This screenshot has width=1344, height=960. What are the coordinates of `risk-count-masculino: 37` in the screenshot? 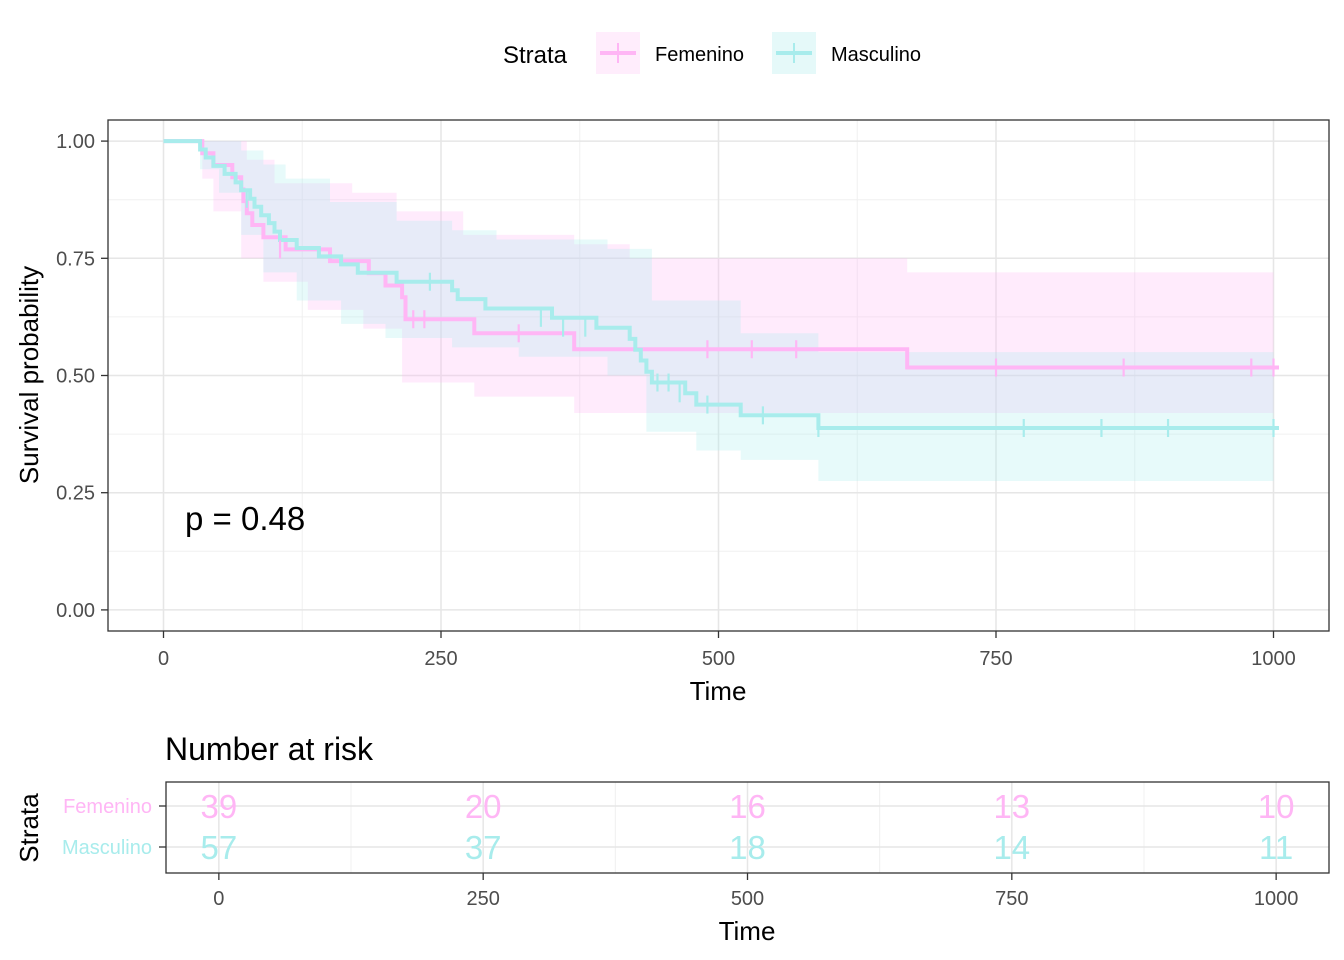 It's located at (483, 847).